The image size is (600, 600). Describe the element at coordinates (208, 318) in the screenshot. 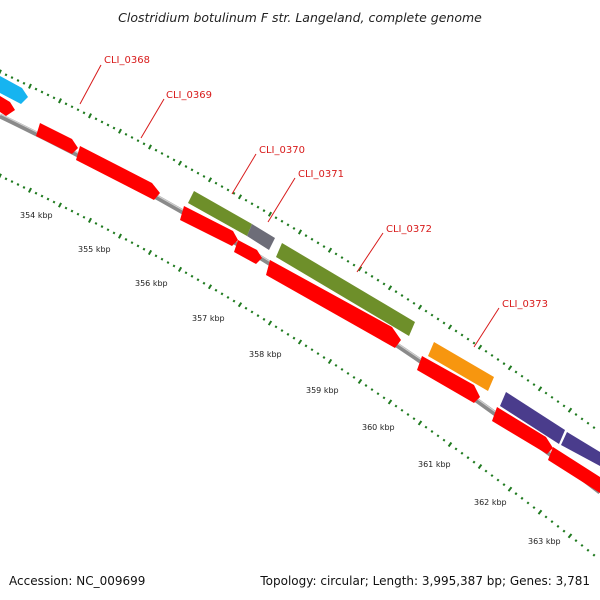

I see `kbp-label: 357 kbp` at that location.